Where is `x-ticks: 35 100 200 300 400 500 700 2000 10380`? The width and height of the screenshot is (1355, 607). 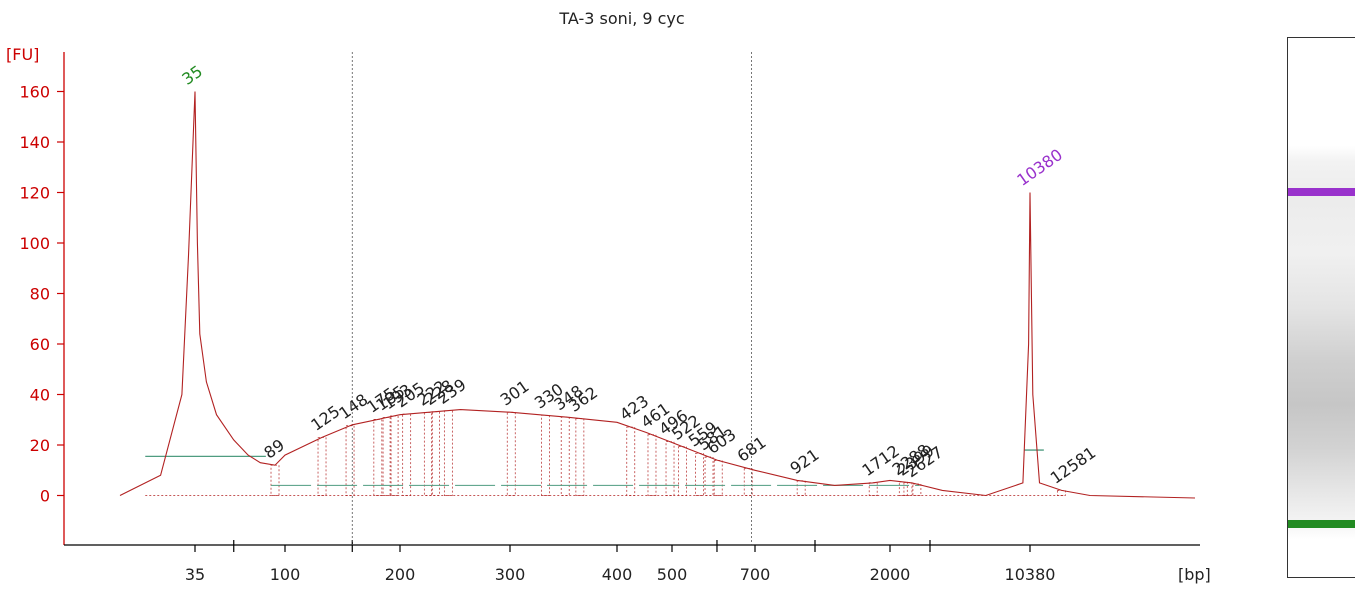 x-ticks: 35 100 200 300 400 500 700 2000 10380 is located at coordinates (620, 562).